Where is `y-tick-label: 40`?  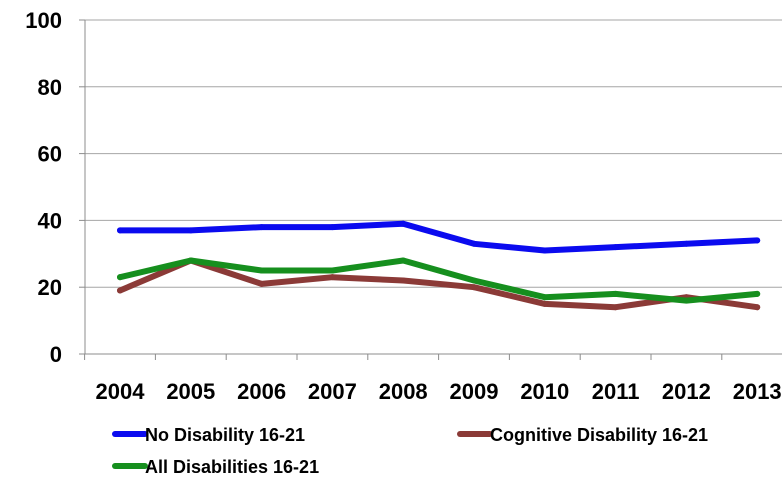 y-tick-label: 40 is located at coordinates (50, 220).